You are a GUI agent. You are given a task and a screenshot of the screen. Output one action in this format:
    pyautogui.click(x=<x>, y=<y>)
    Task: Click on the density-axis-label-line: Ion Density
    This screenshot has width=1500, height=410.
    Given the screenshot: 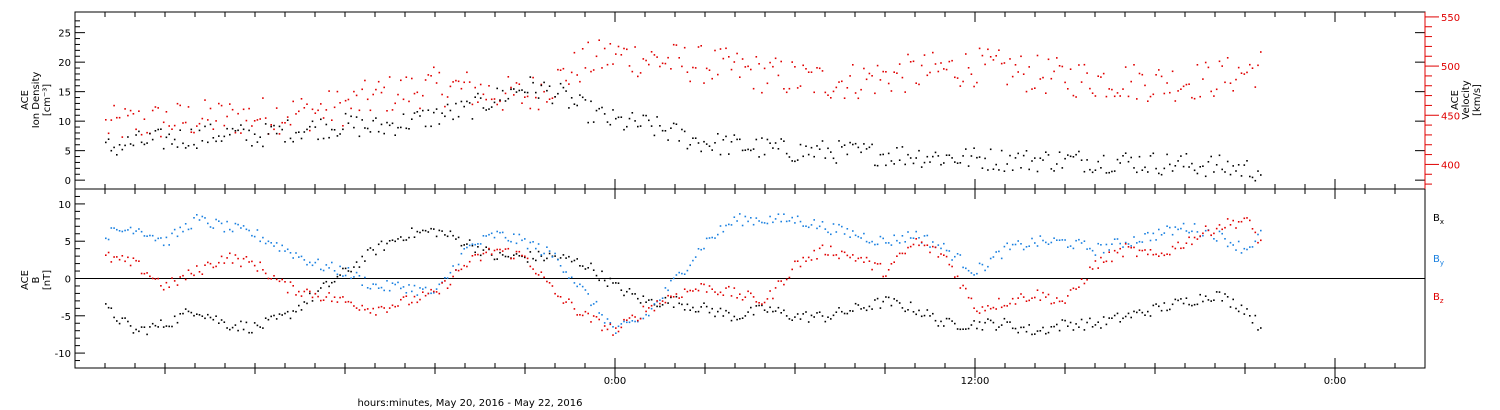 What is the action you would take?
    pyautogui.click(x=36, y=100)
    